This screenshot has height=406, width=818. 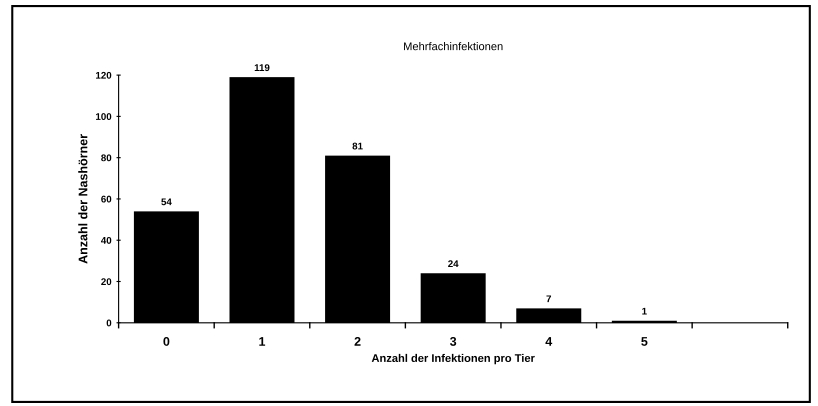 I want to click on y-tick-label: 100, so click(x=104, y=116).